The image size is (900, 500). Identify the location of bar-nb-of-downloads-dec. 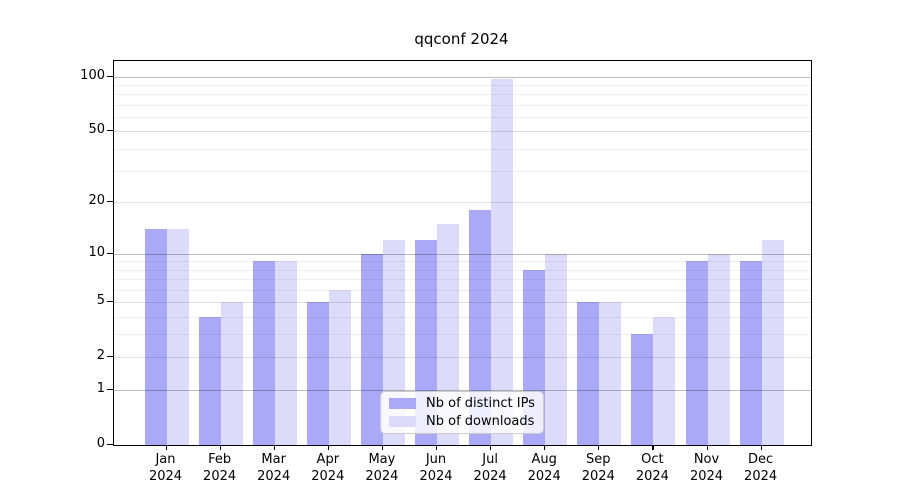
(772, 342).